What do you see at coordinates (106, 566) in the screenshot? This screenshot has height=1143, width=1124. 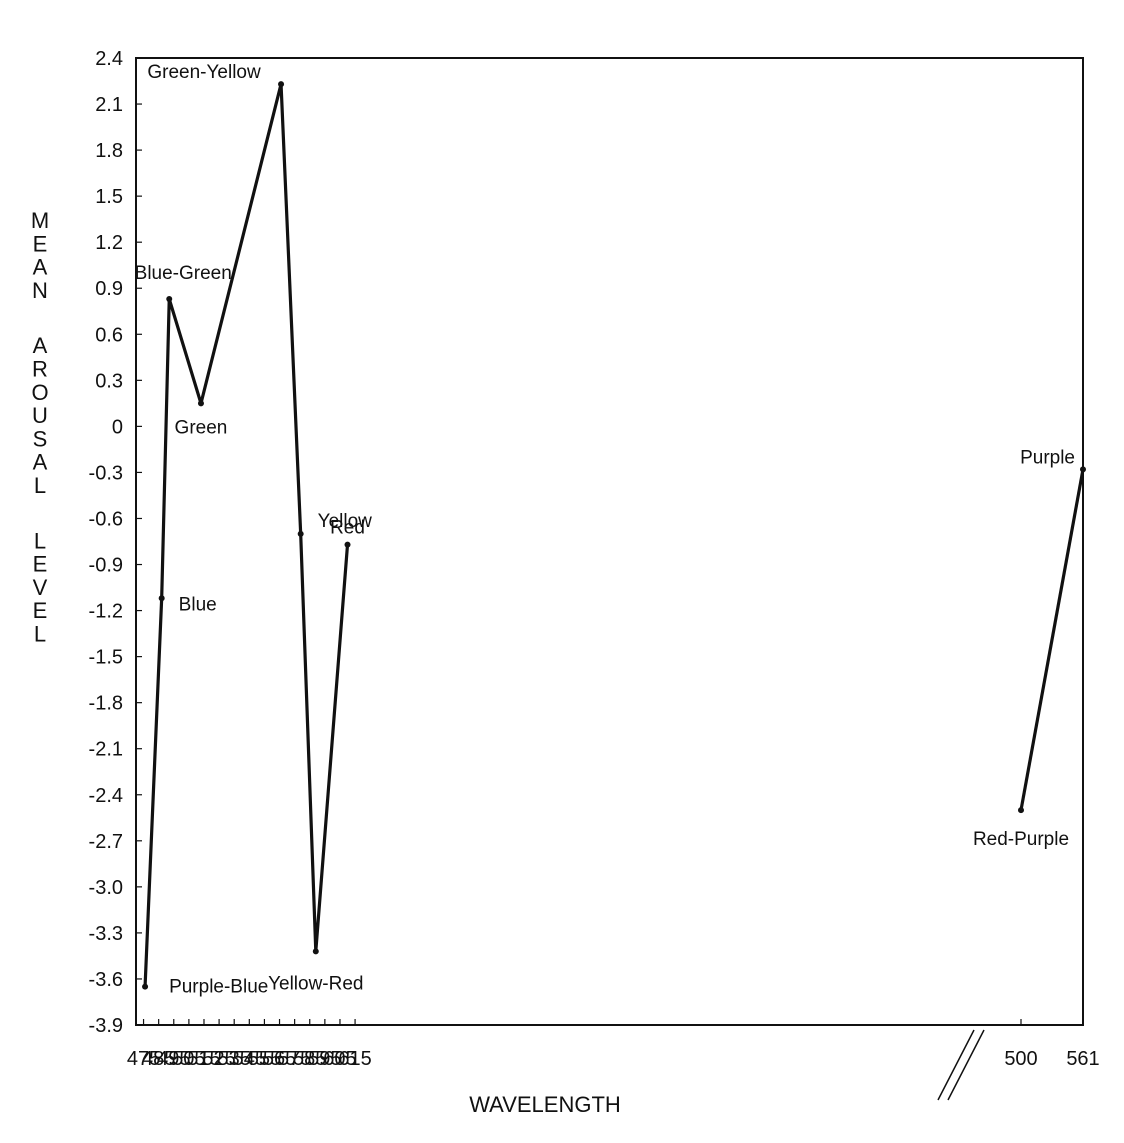 I see `y-tick-label: -0.9` at bounding box center [106, 566].